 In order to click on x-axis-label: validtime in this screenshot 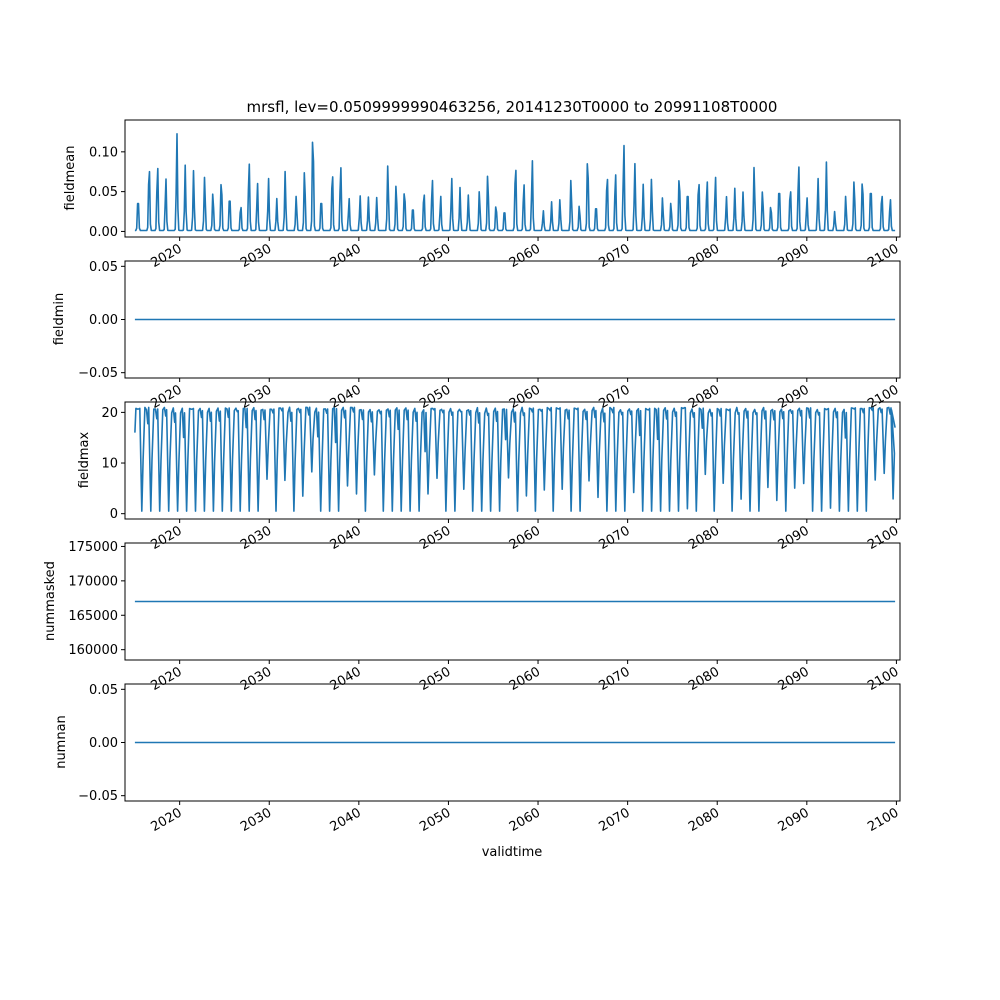, I will do `click(512, 852)`.